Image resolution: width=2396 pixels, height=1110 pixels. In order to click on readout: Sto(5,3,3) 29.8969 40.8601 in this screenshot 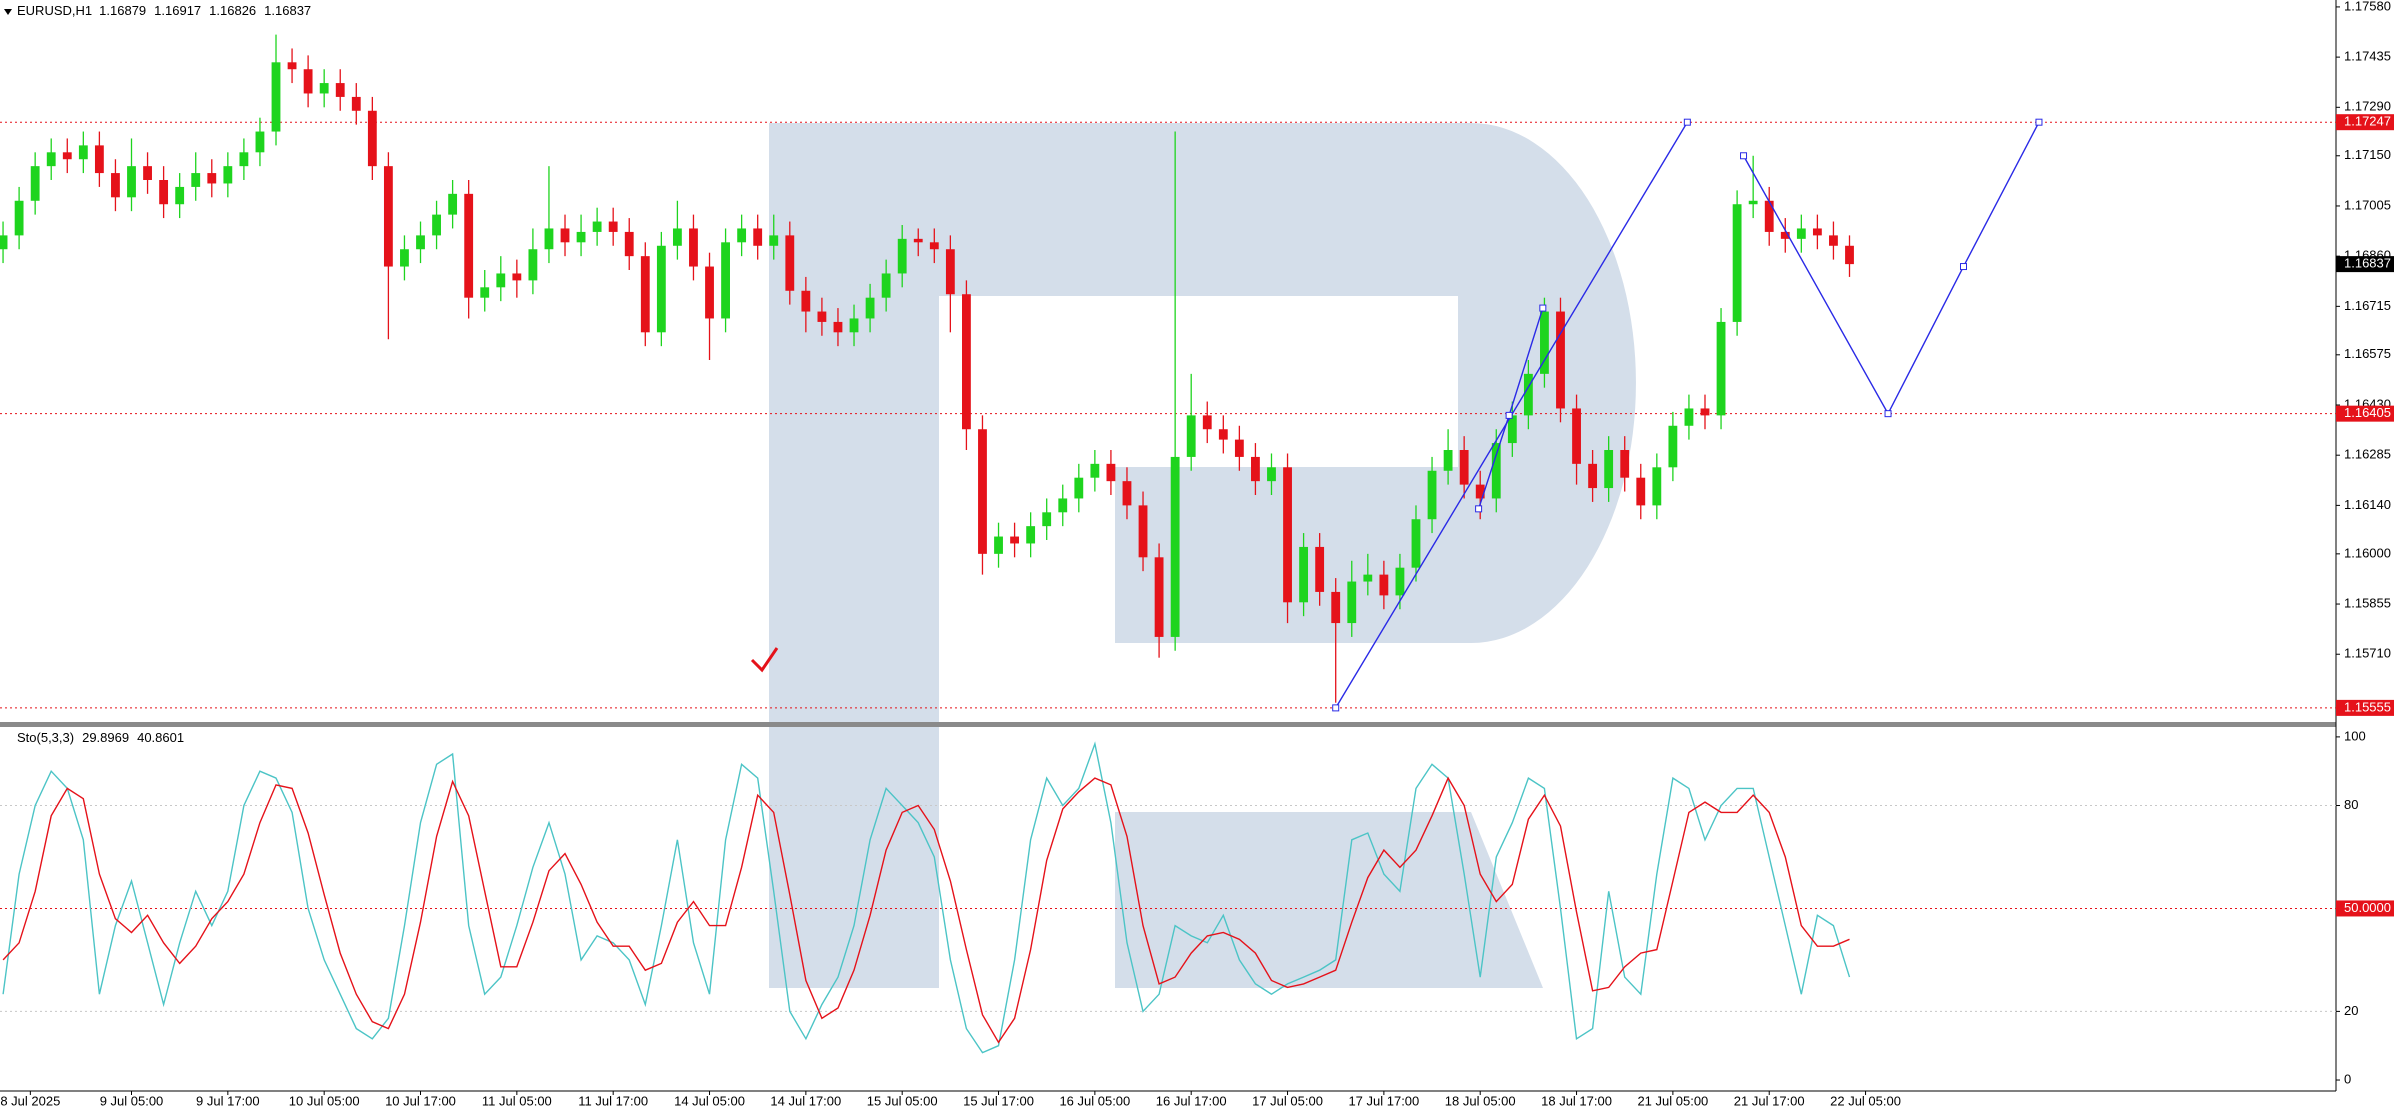, I will do `click(100, 737)`.